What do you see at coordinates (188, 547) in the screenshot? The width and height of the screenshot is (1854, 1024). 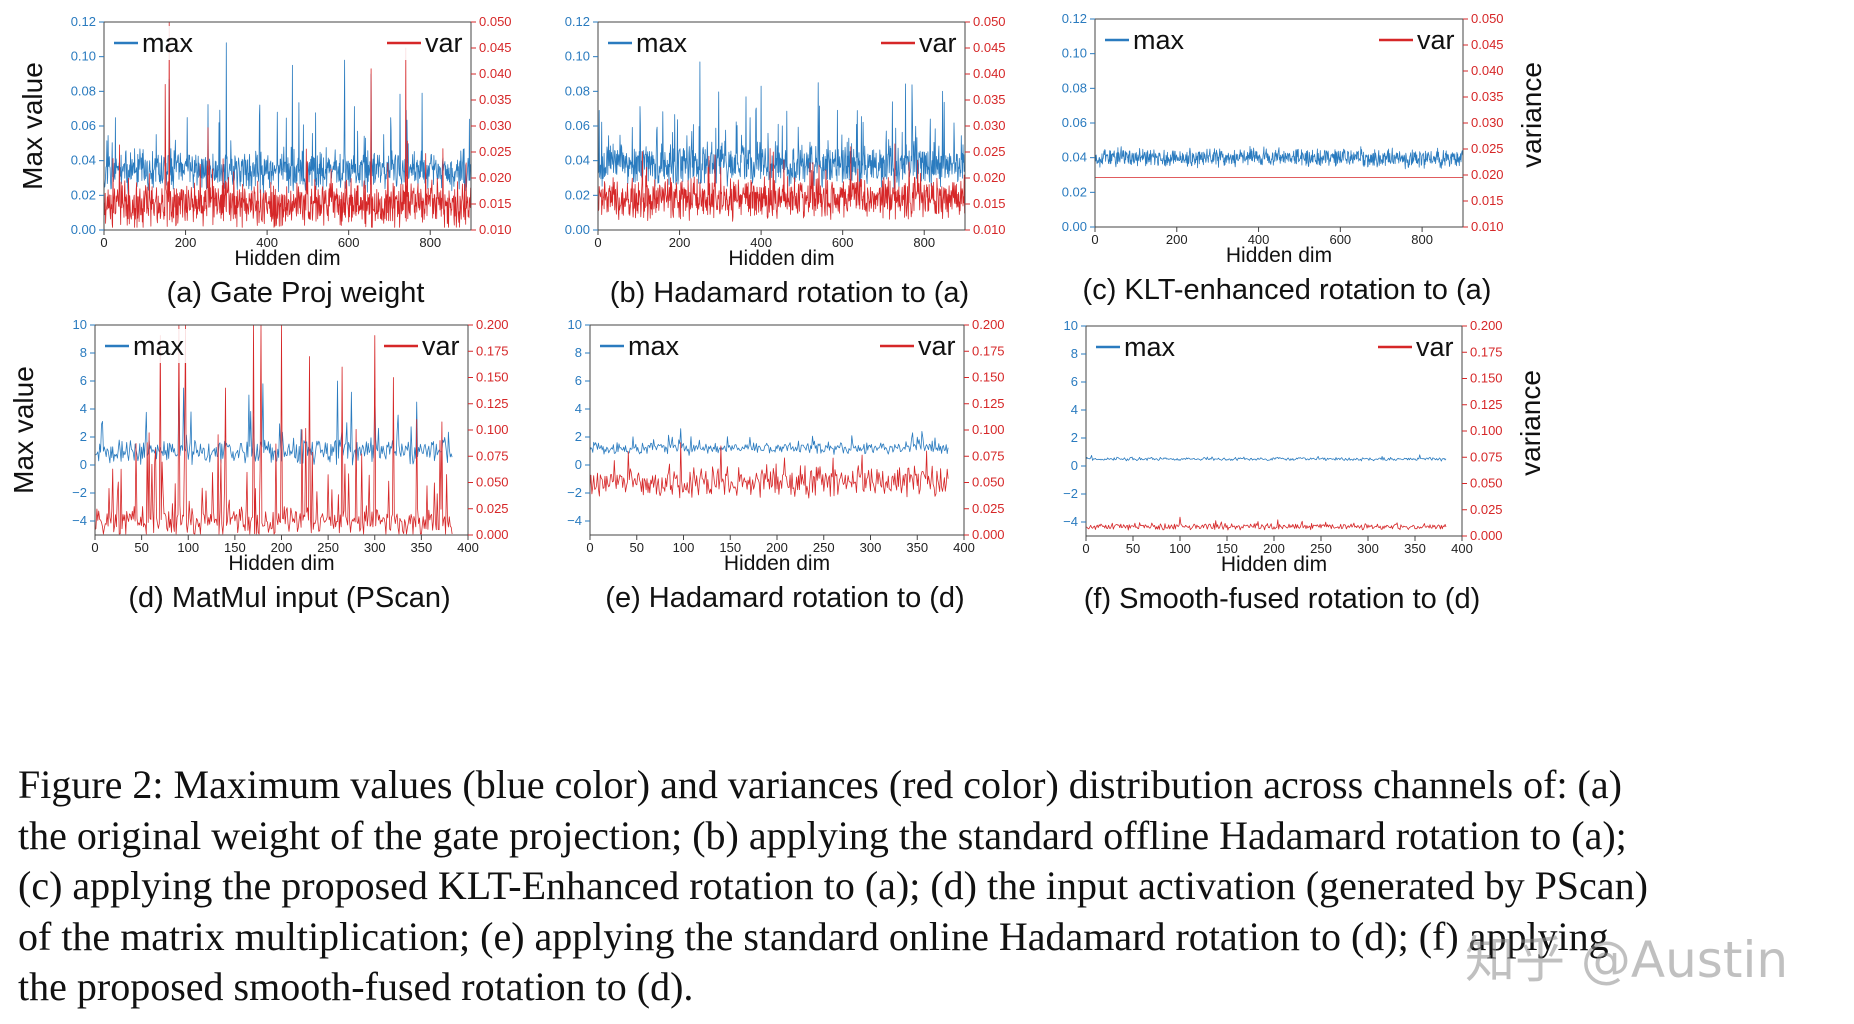 I see `x-tick-label: 100` at bounding box center [188, 547].